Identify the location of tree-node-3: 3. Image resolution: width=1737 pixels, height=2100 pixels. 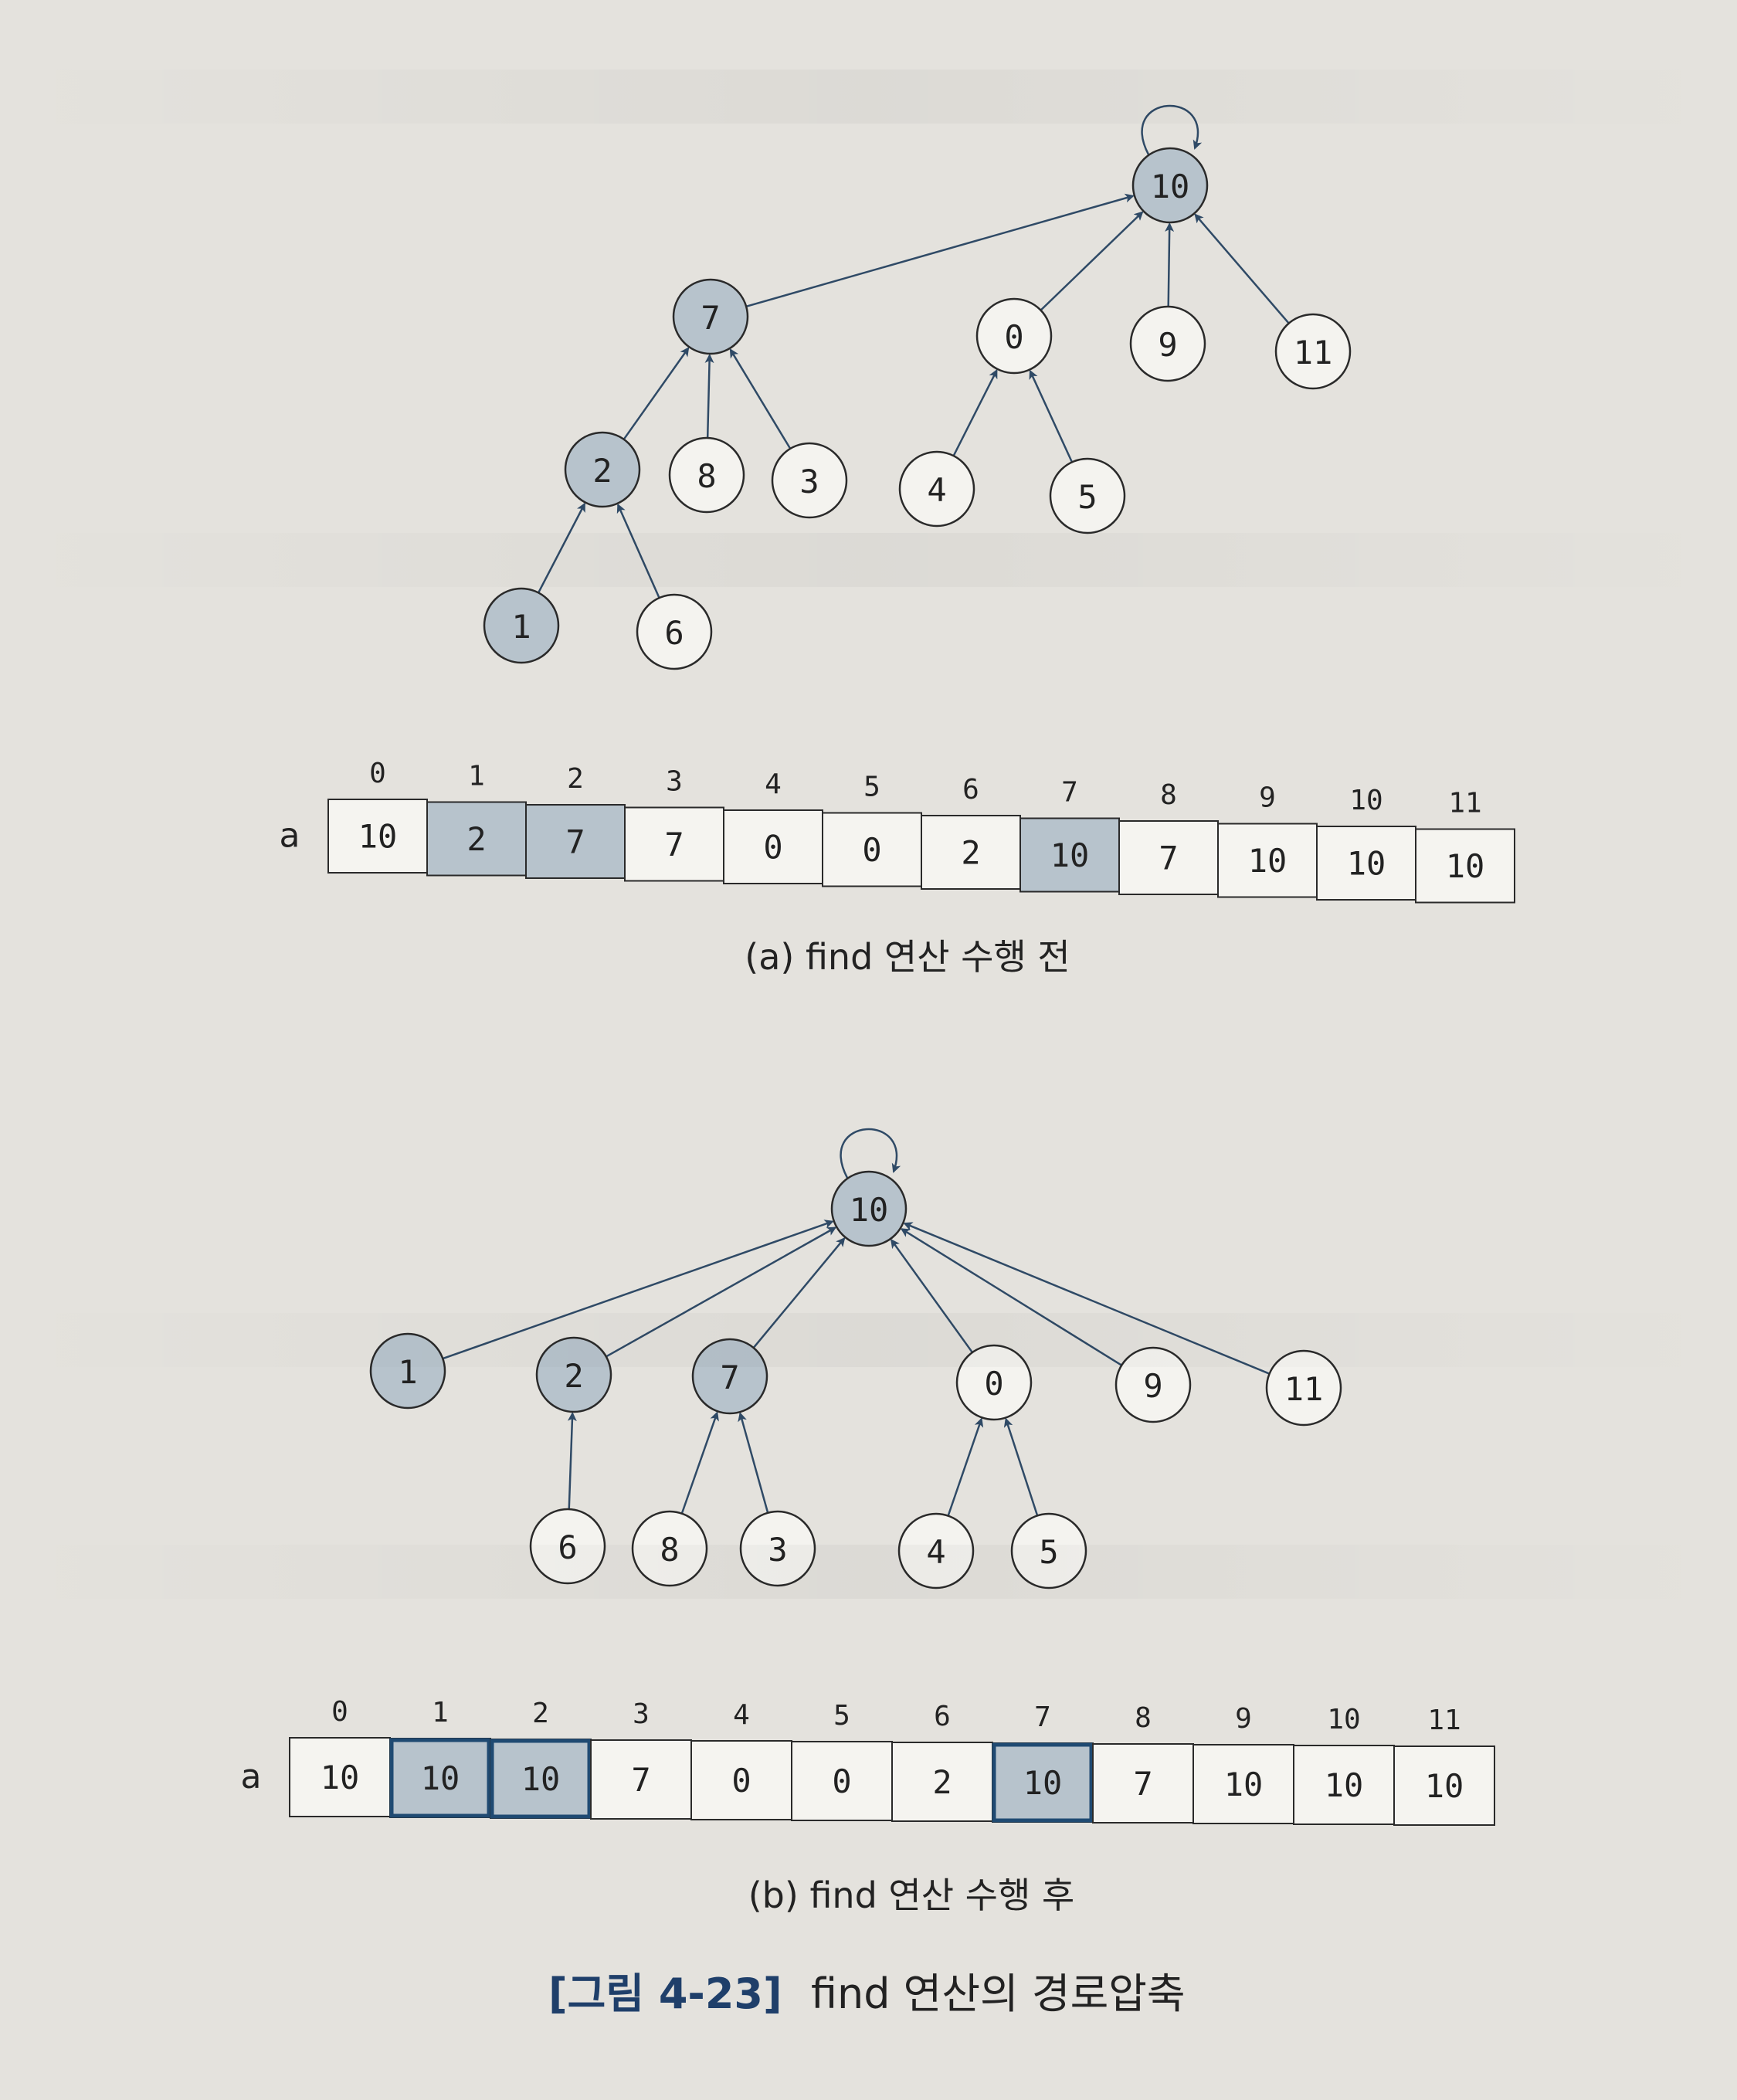
(809, 481).